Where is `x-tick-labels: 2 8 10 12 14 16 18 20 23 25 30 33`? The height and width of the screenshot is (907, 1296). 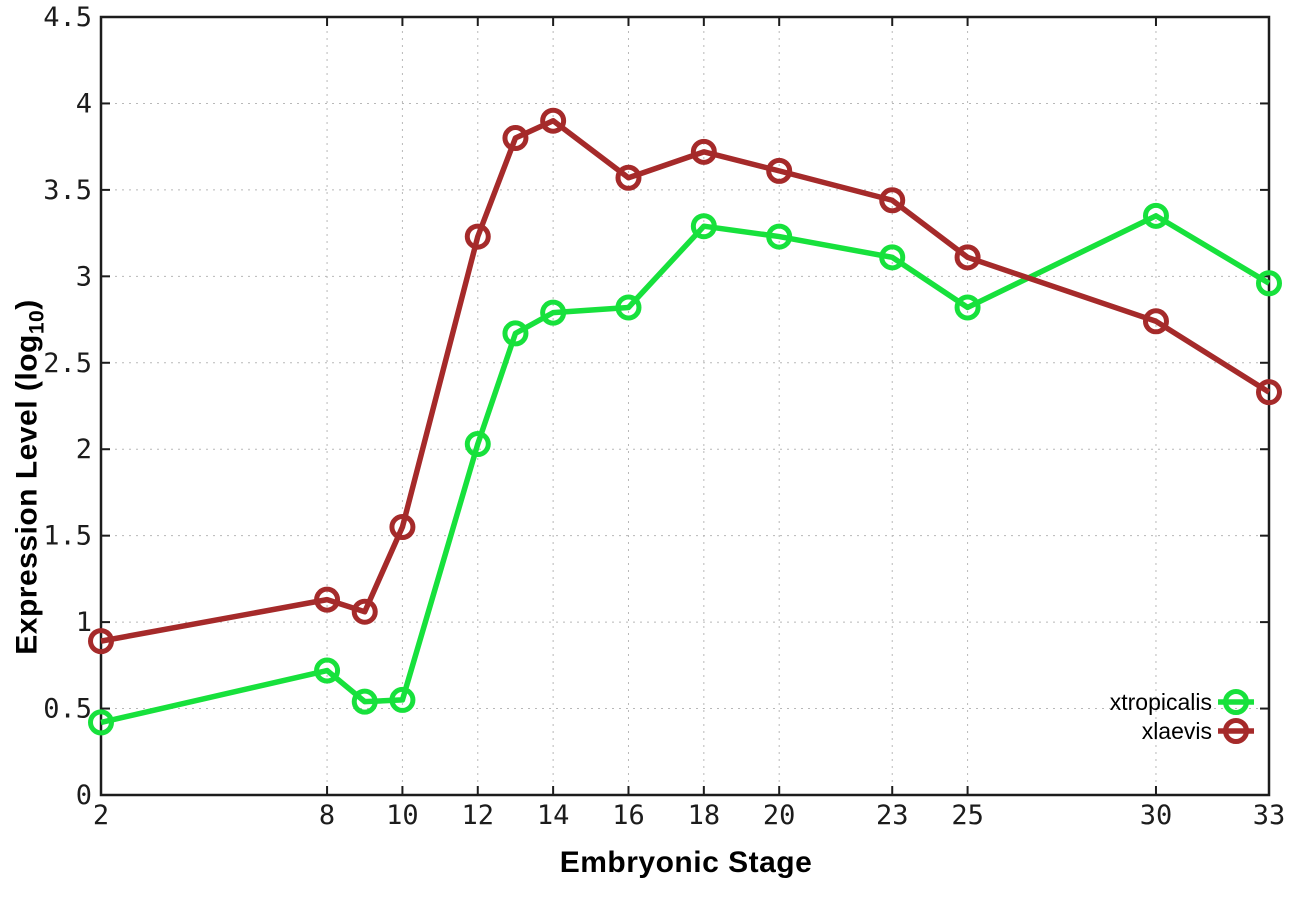
x-tick-labels: 2 8 10 12 14 16 18 20 23 25 30 33 is located at coordinates (689, 815).